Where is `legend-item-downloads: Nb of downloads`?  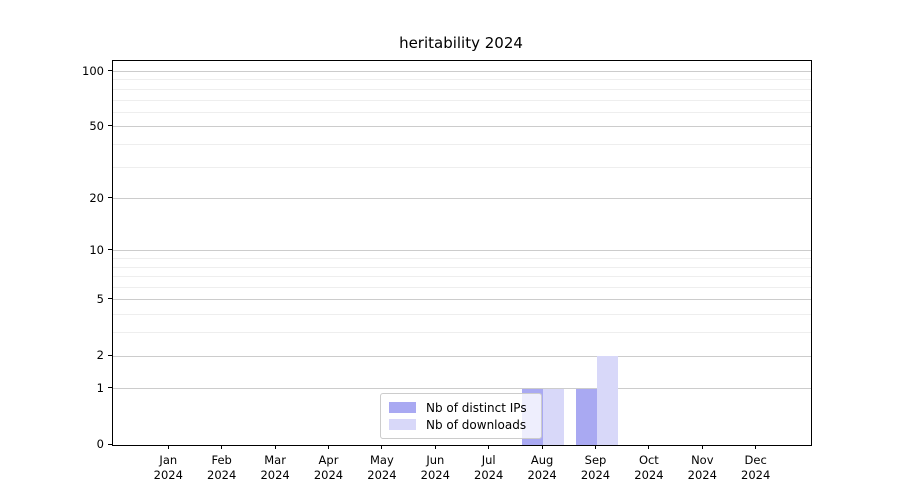
legend-item-downloads: Nb of downloads is located at coordinates (461, 424).